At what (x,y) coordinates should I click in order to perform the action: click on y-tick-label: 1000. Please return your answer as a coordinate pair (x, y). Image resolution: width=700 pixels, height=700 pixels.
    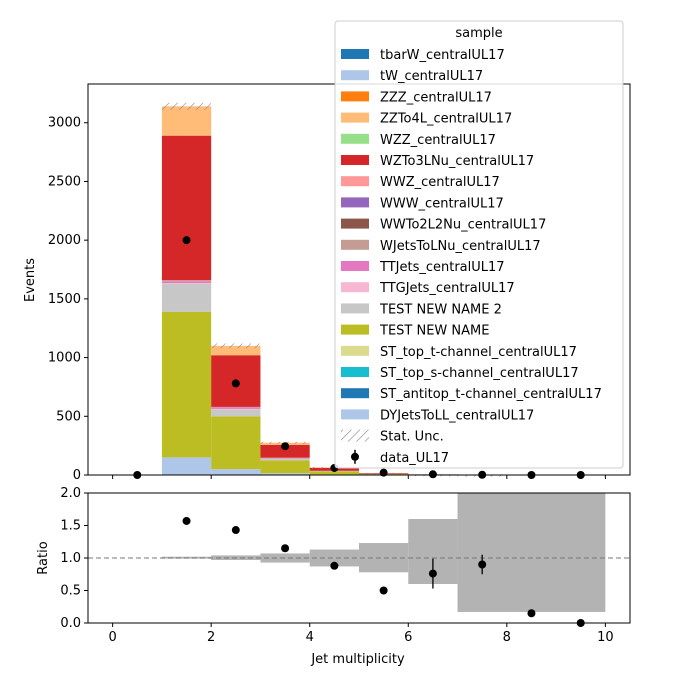
    Looking at the image, I should click on (64, 358).